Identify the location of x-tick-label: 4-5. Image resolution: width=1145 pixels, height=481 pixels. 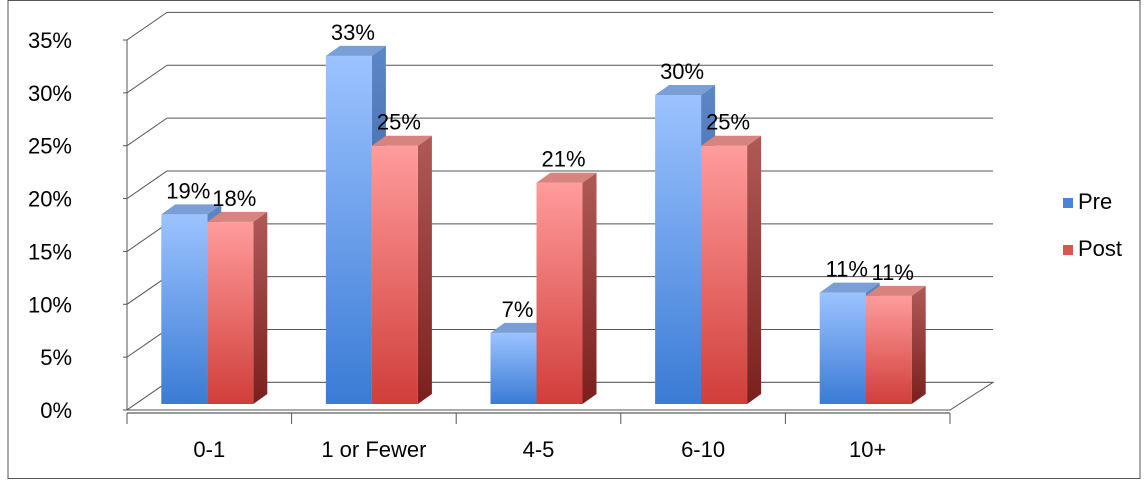
(539, 449).